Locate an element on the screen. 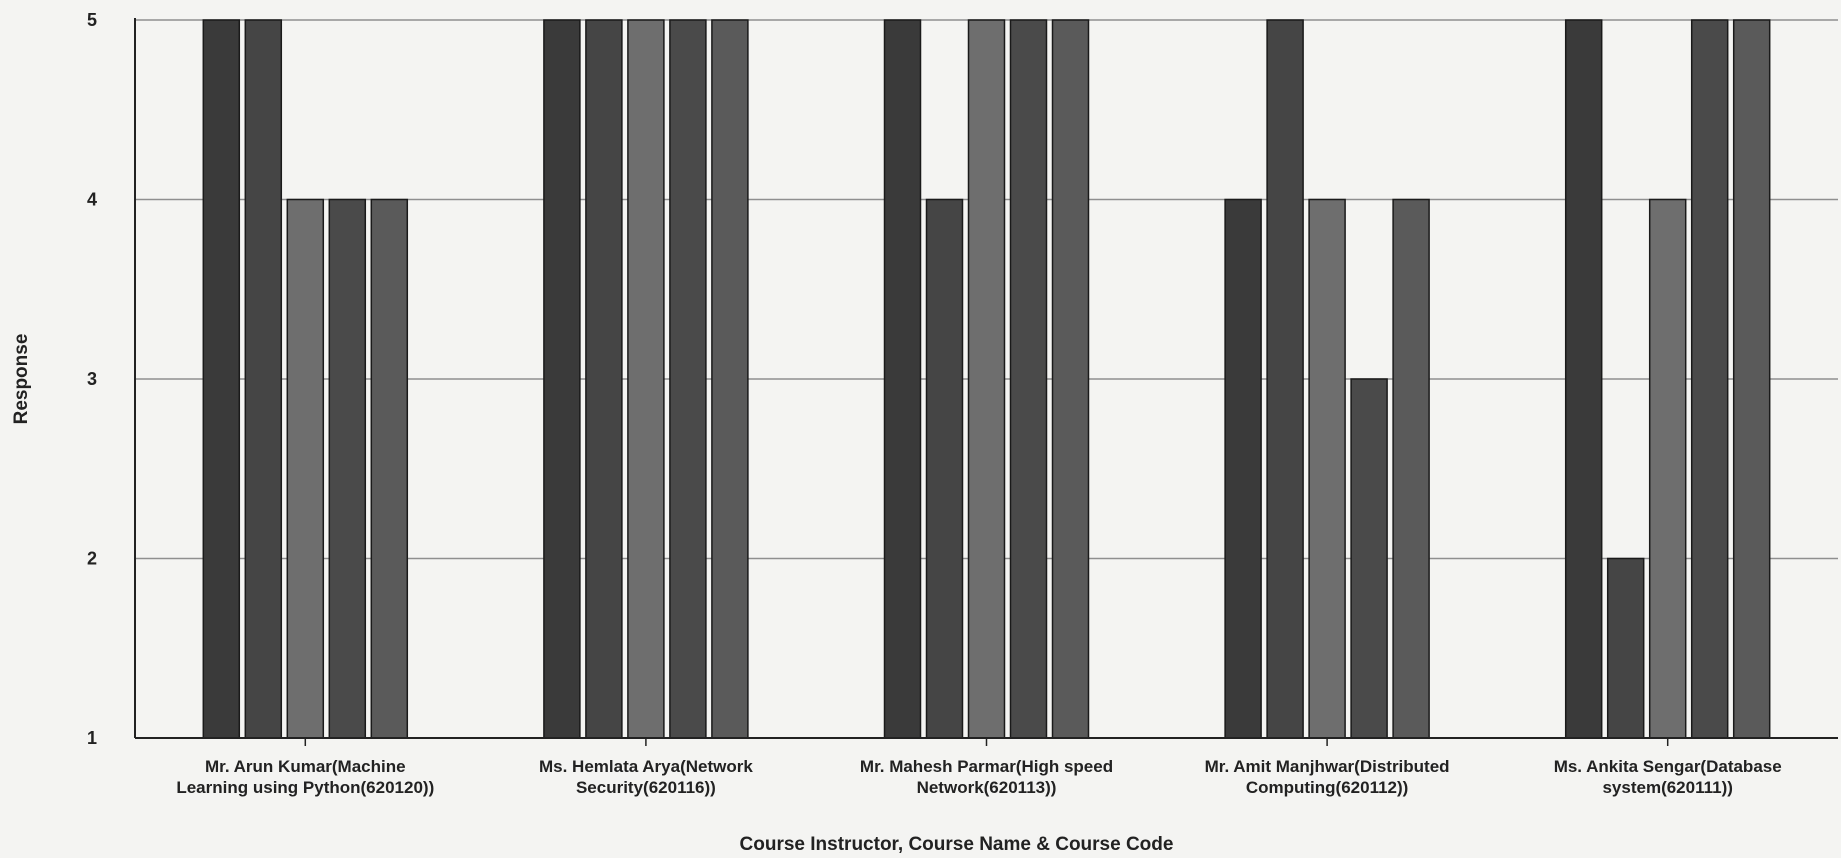 Image resolution: width=1841 pixels, height=858 pixels. bar-cat2-series5 is located at coordinates (730, 379).